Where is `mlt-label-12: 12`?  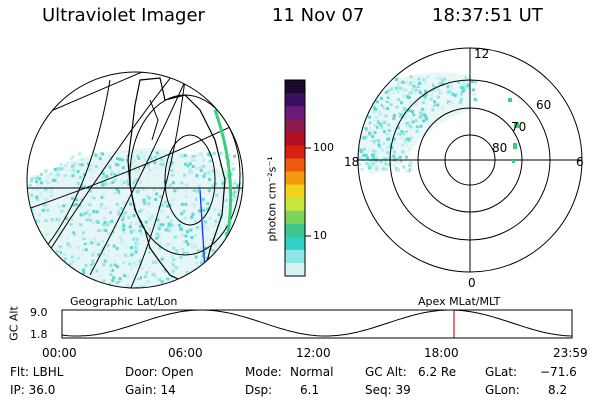
mlt-label-12: 12 is located at coordinates (482, 54).